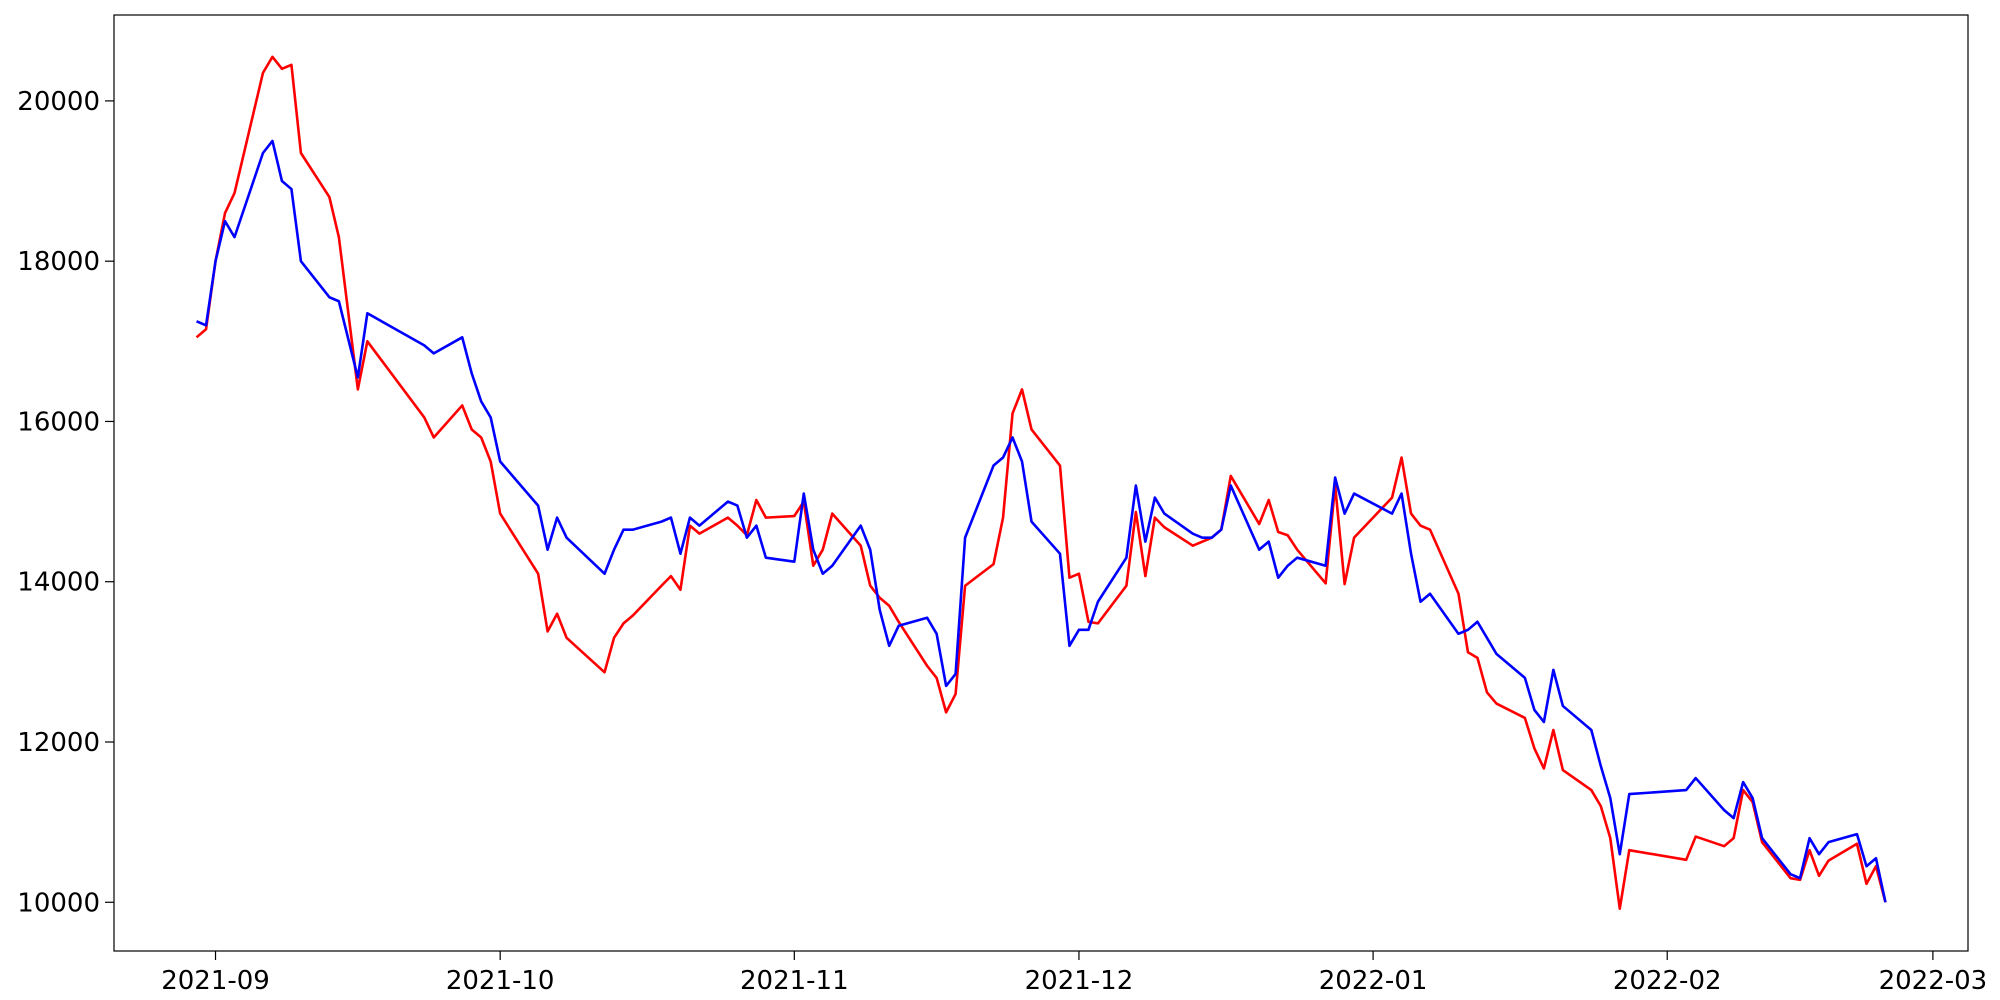  Describe the element at coordinates (1667, 981) in the screenshot. I see `x-tick-label: 2022-02` at that location.